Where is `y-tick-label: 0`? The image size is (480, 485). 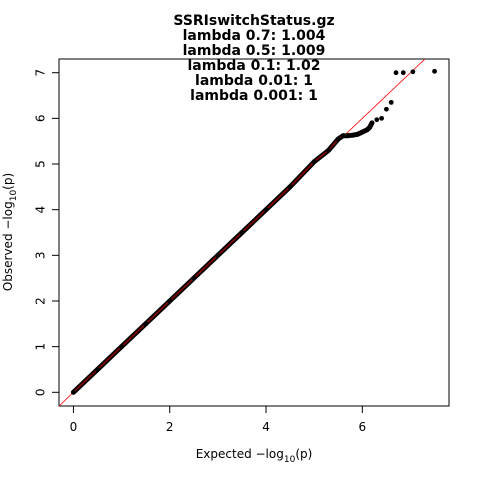 y-tick-label: 0 is located at coordinates (41, 392).